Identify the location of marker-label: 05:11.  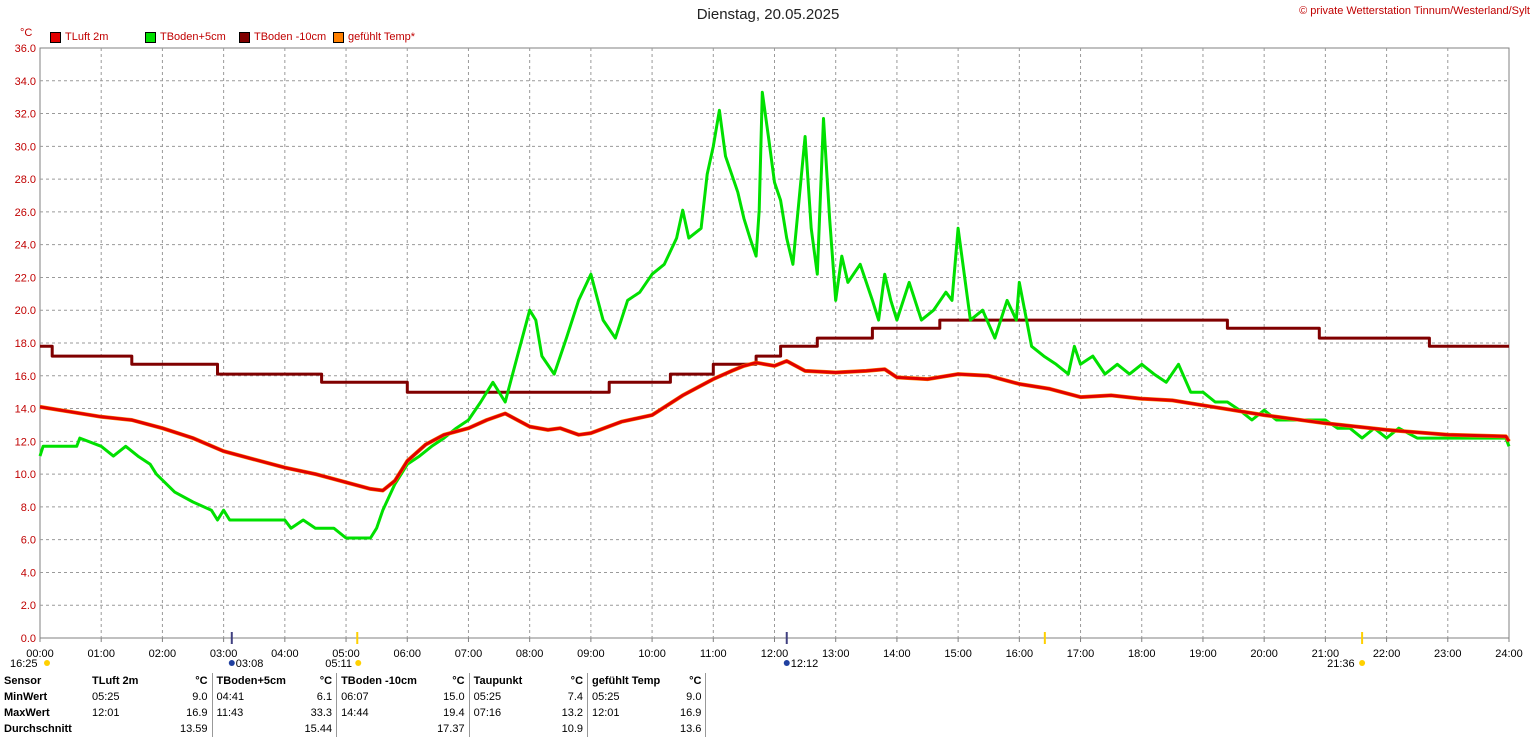
(338, 664).